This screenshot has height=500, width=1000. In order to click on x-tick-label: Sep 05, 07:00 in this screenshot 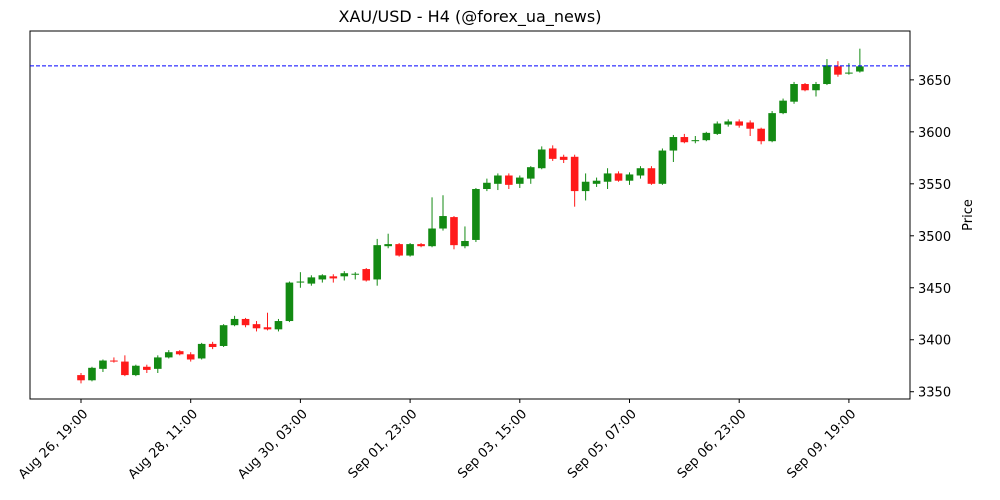, I will do `click(602, 444)`.